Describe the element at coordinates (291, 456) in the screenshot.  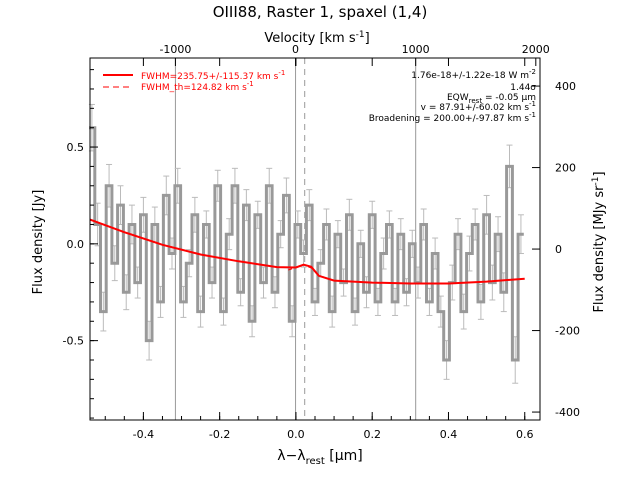
I see `x-axis-label-main: λ−λ` at that location.